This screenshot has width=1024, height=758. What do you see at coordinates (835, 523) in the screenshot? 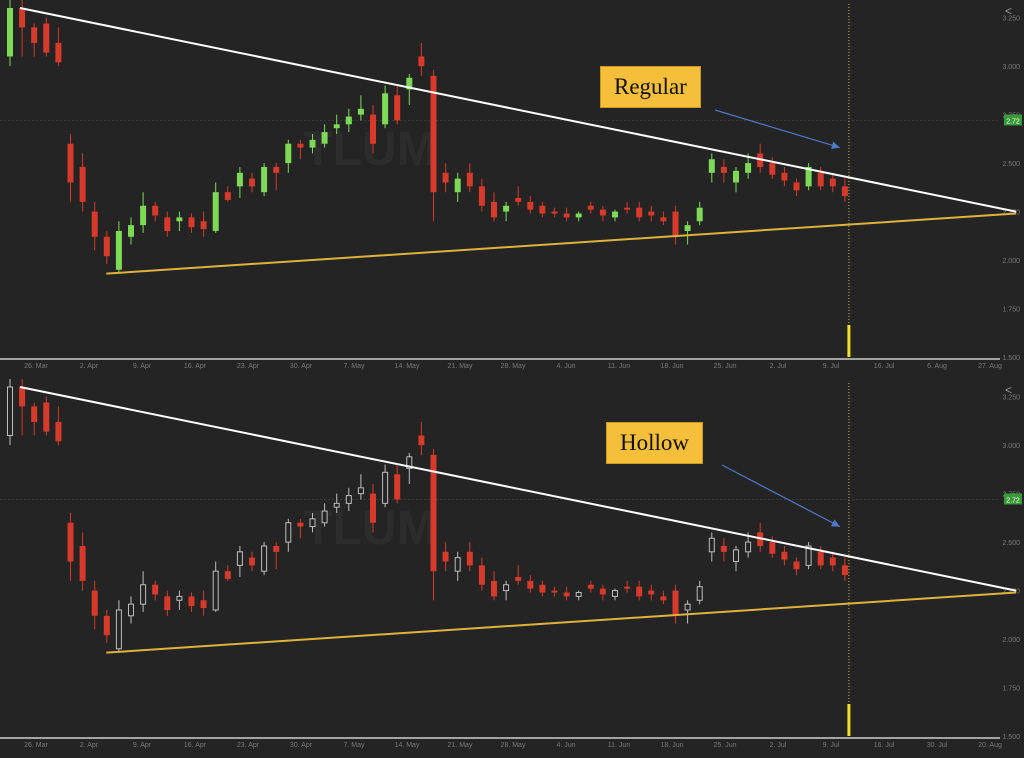
I see `arrow-head` at bounding box center [835, 523].